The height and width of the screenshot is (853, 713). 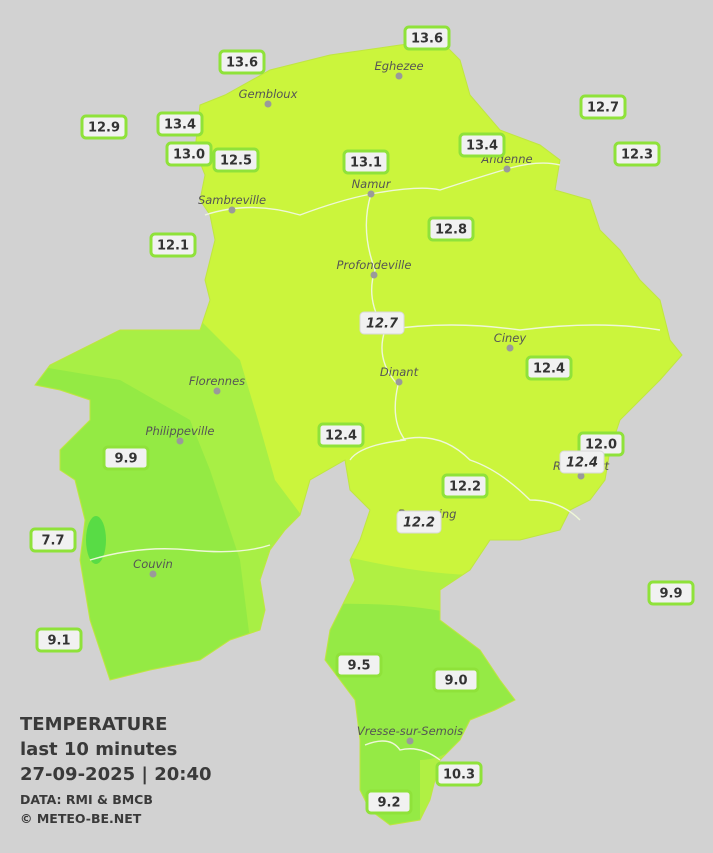 What do you see at coordinates (98, 749) in the screenshot?
I see `info-period: last 10 minutes` at bounding box center [98, 749].